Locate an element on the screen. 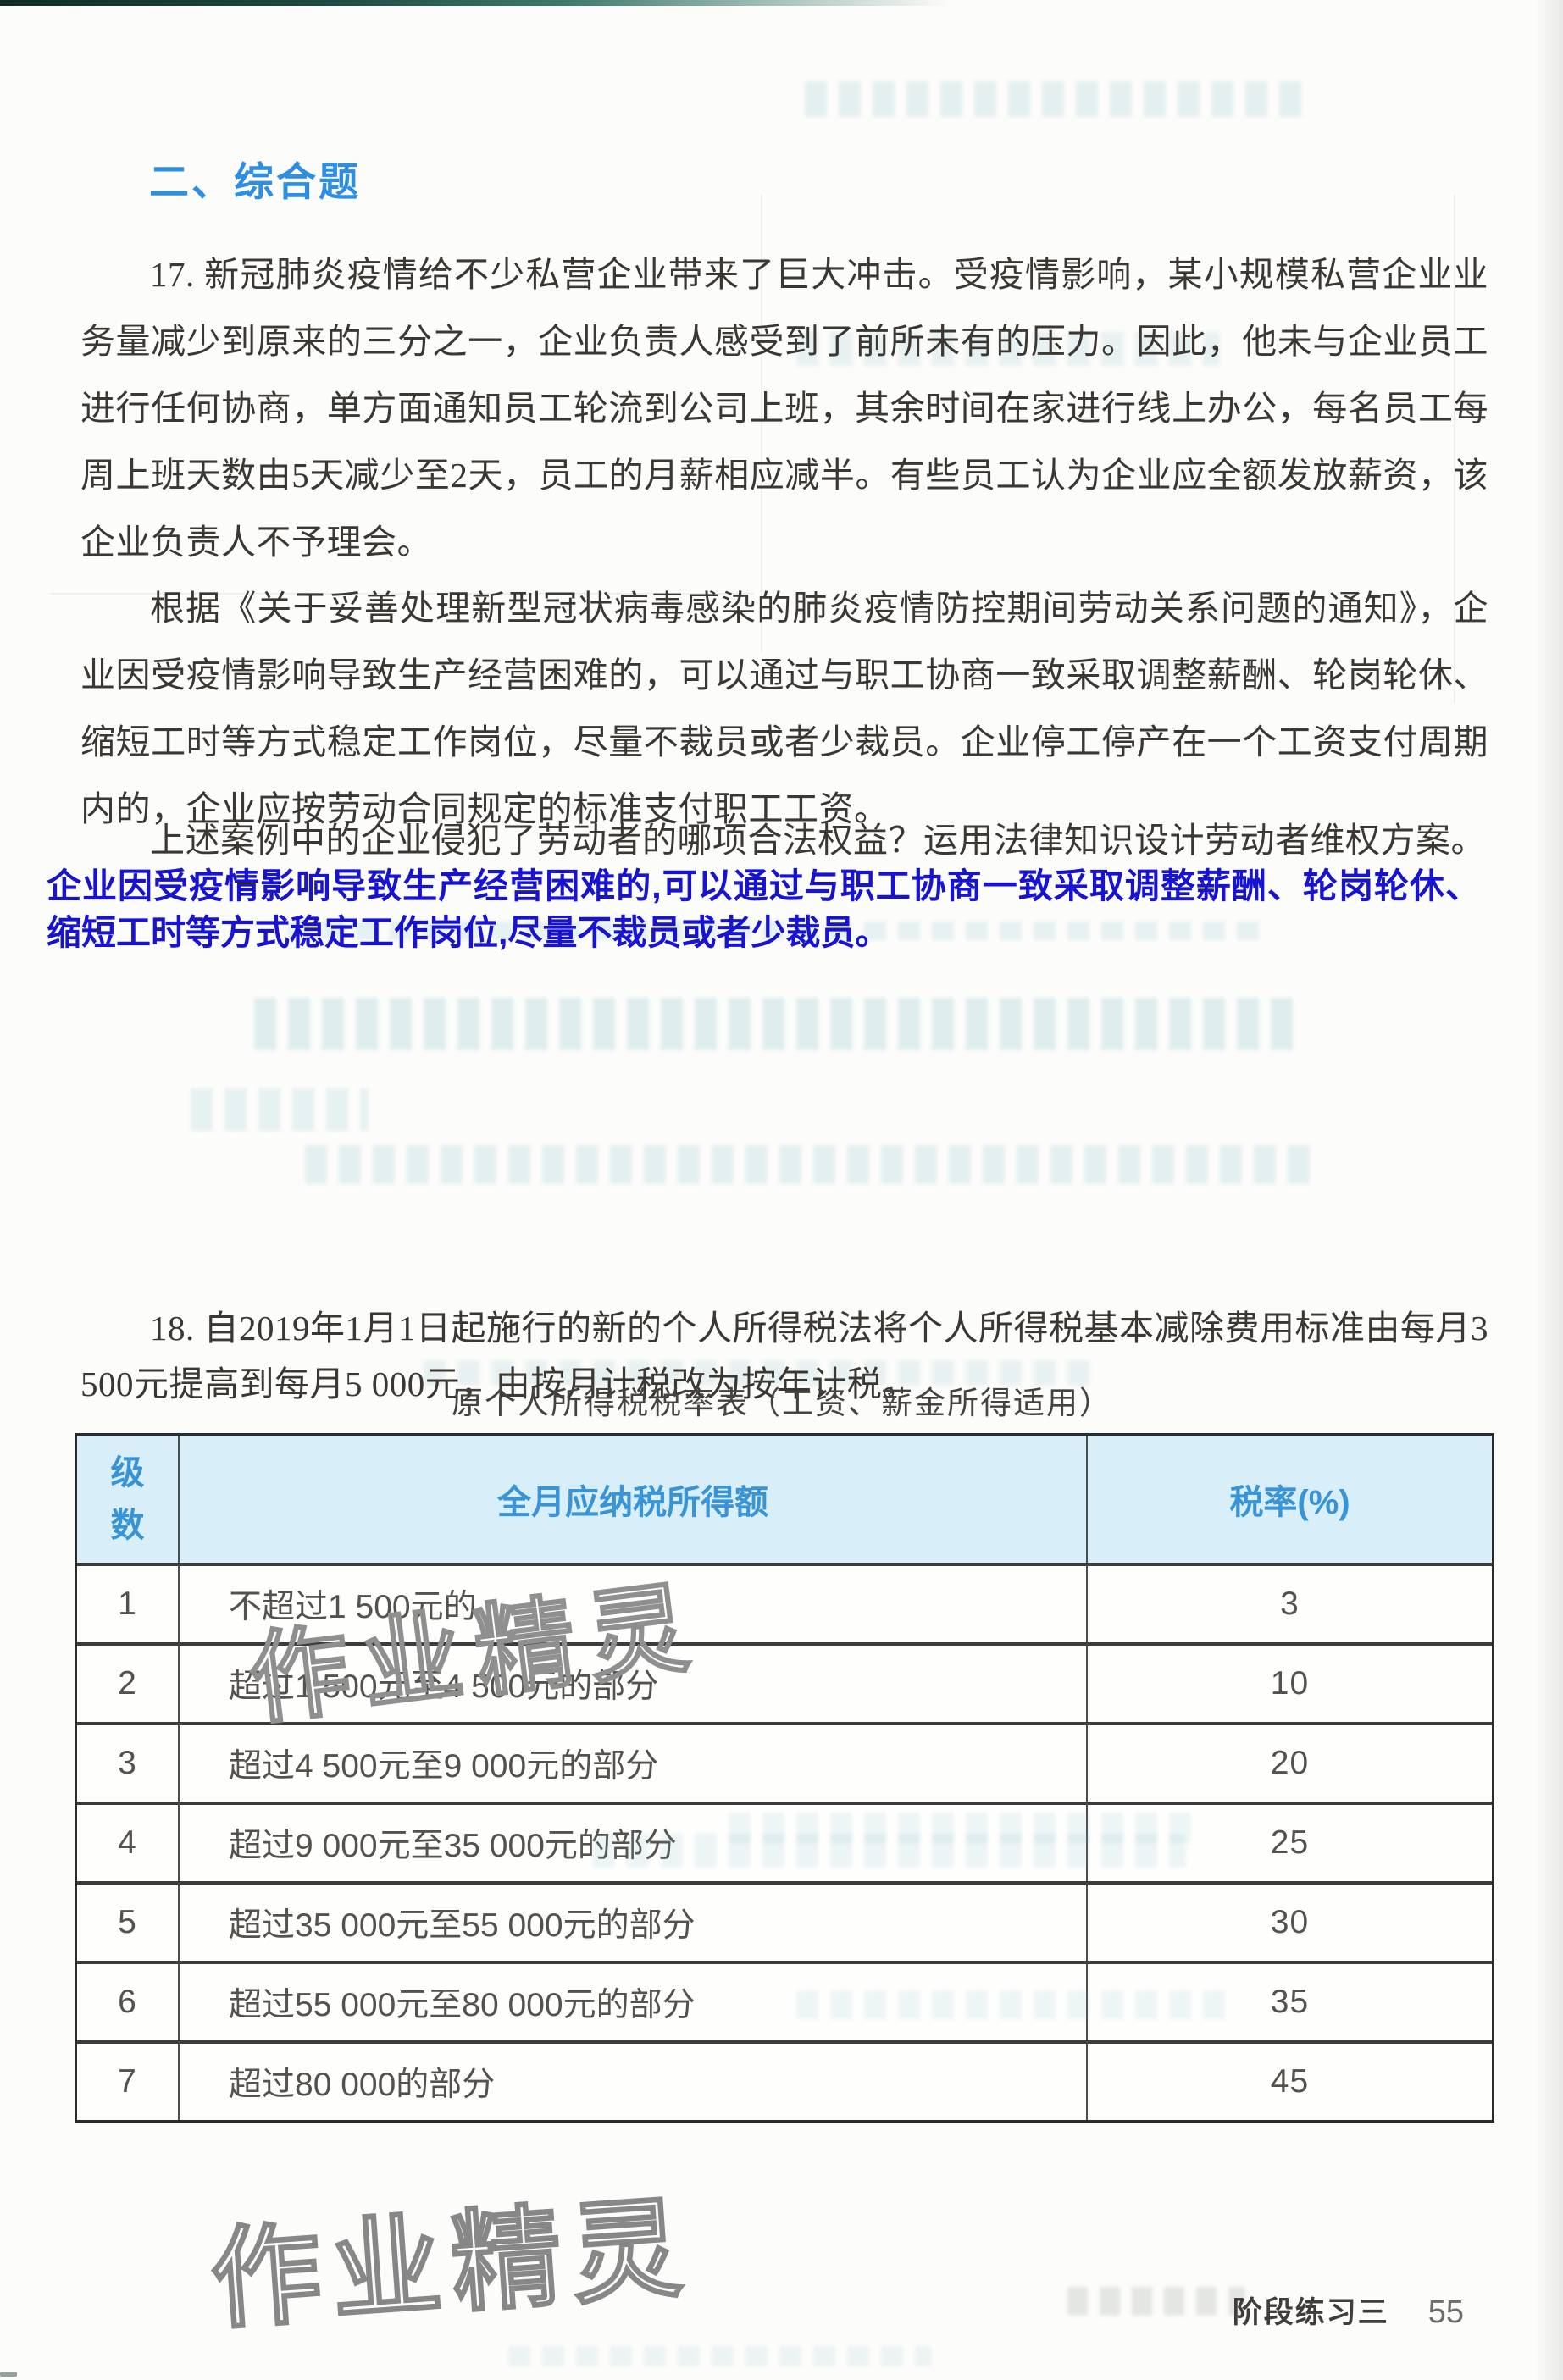 This screenshot has height=2380, width=1563. section-header: 二、综合题 is located at coordinates (255, 182).